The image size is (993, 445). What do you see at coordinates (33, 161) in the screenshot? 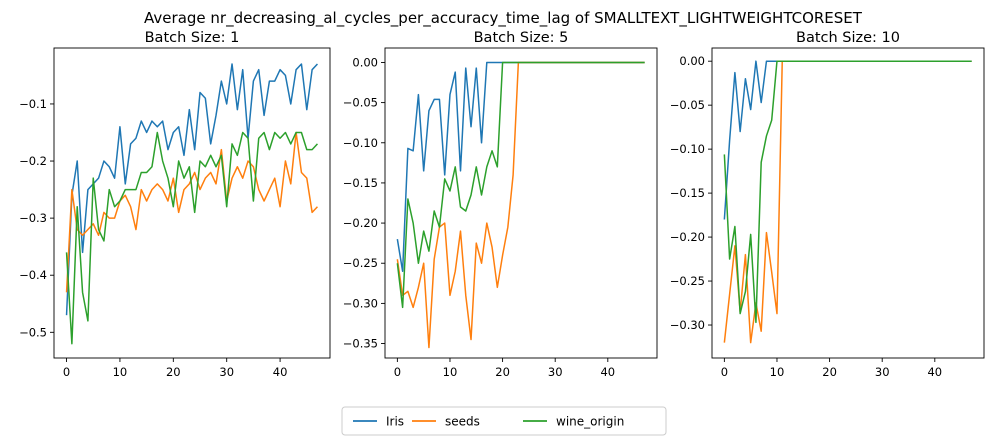
I see `y-tick-label: −0.2` at bounding box center [33, 161].